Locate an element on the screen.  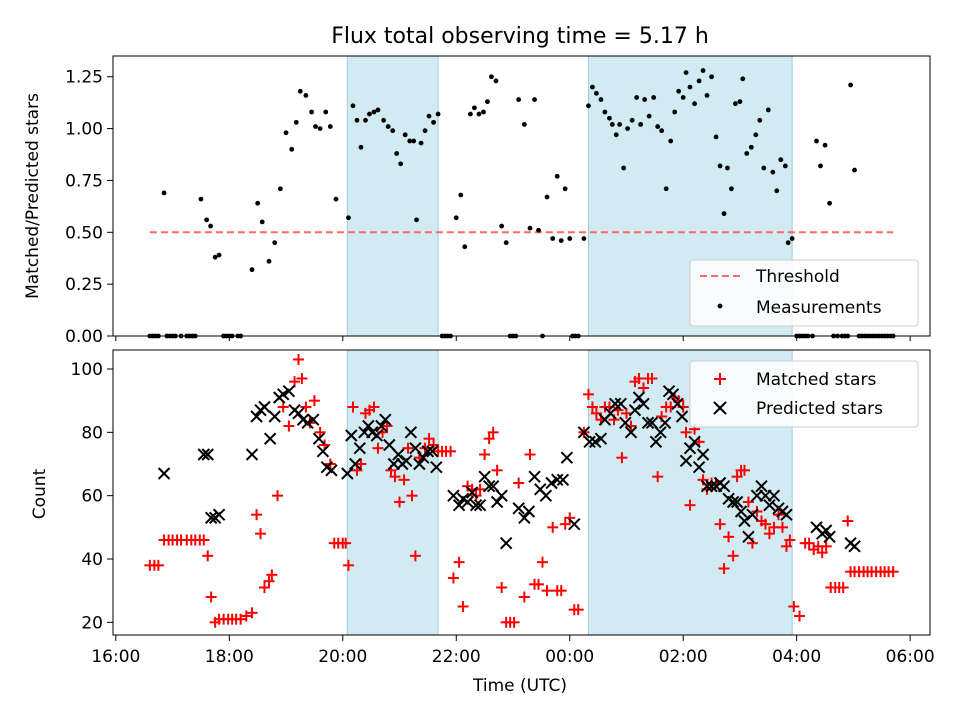
top-legend: Threshold Measurements is located at coordinates (804, 293).